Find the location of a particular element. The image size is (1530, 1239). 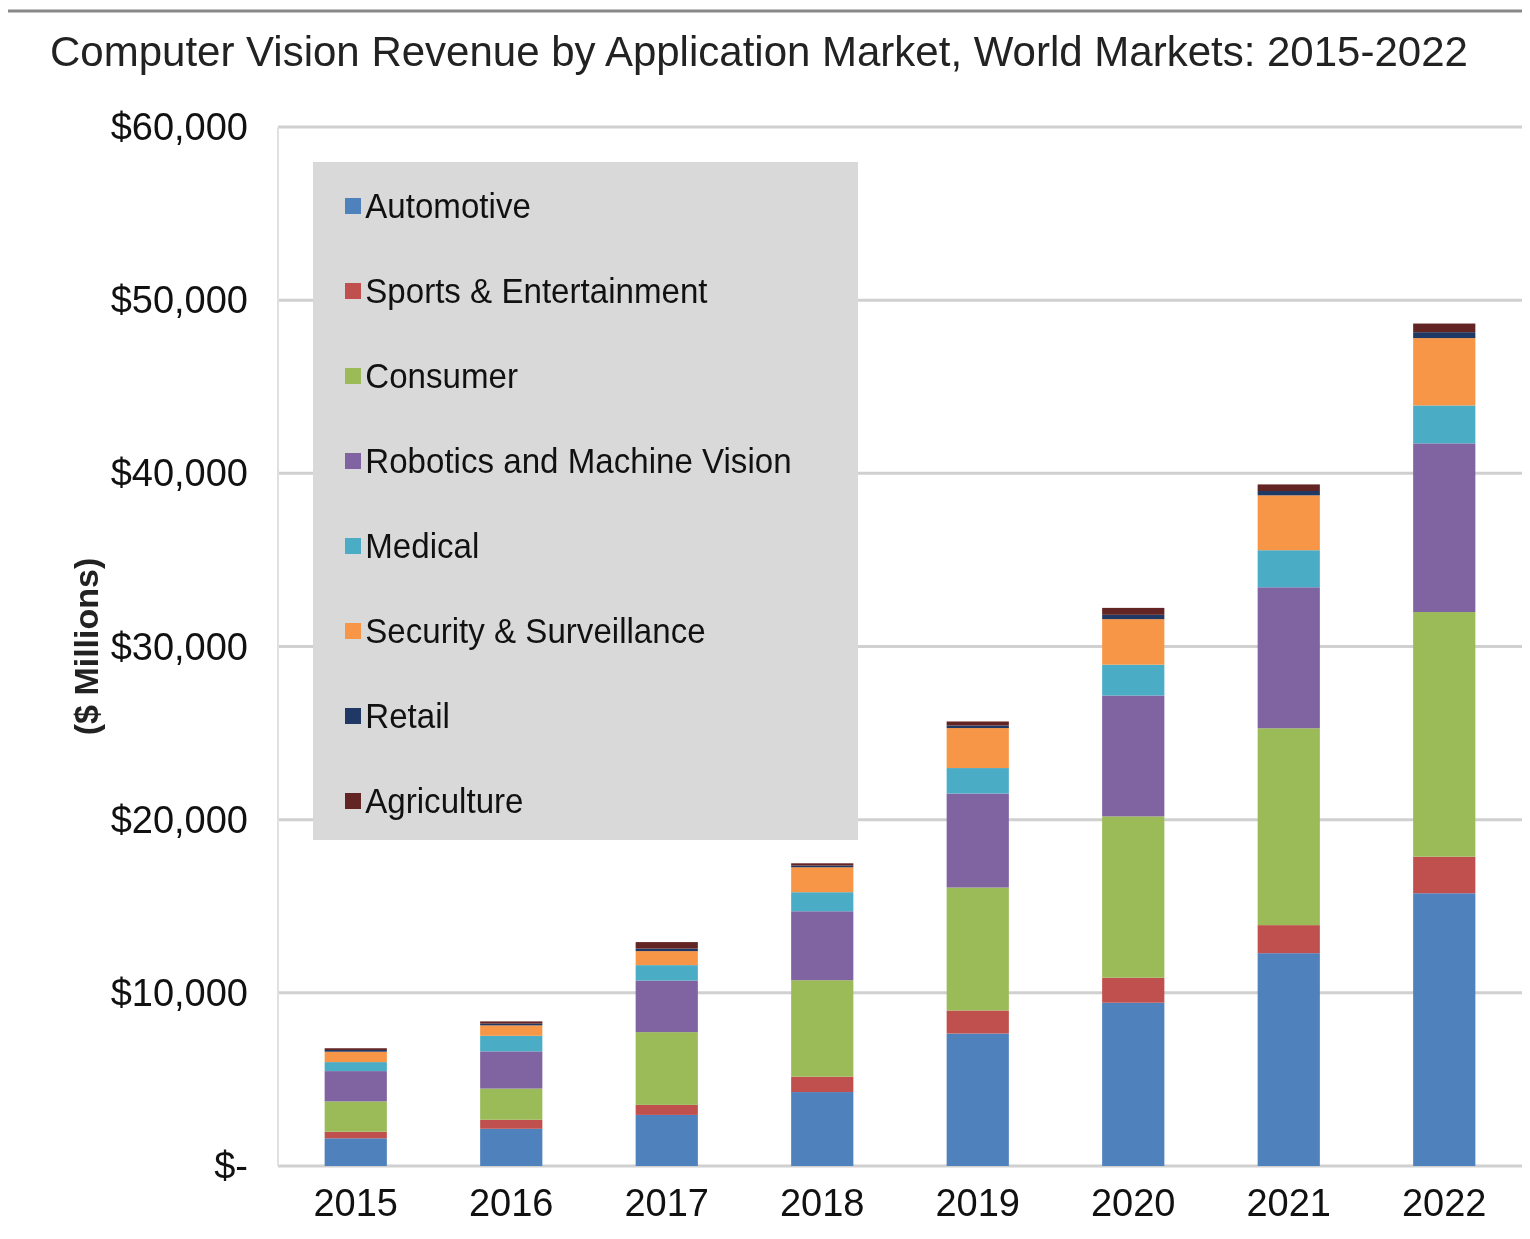

y-tick-label: $30,000 is located at coordinates (179, 646).